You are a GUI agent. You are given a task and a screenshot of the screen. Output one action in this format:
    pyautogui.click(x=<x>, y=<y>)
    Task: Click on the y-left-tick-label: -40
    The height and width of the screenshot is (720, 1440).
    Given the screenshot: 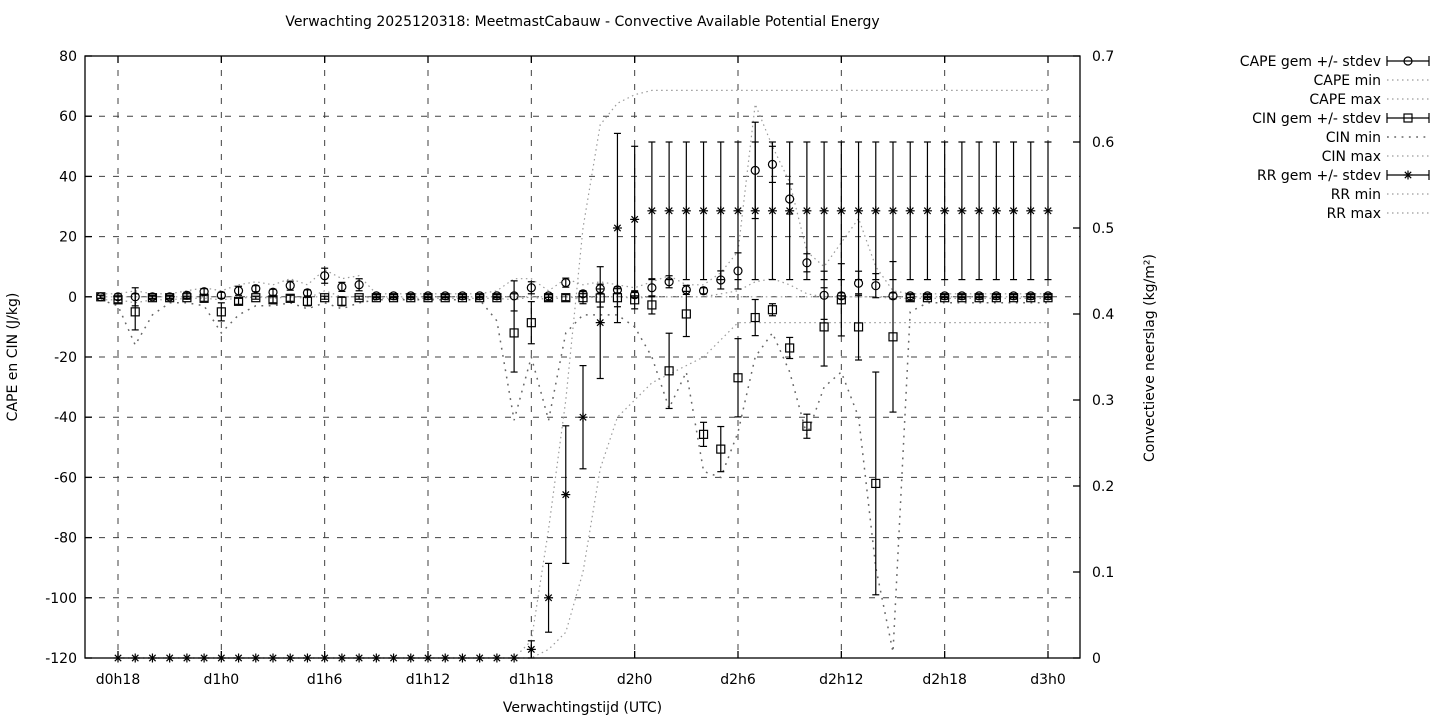 What is the action you would take?
    pyautogui.click(x=65, y=418)
    